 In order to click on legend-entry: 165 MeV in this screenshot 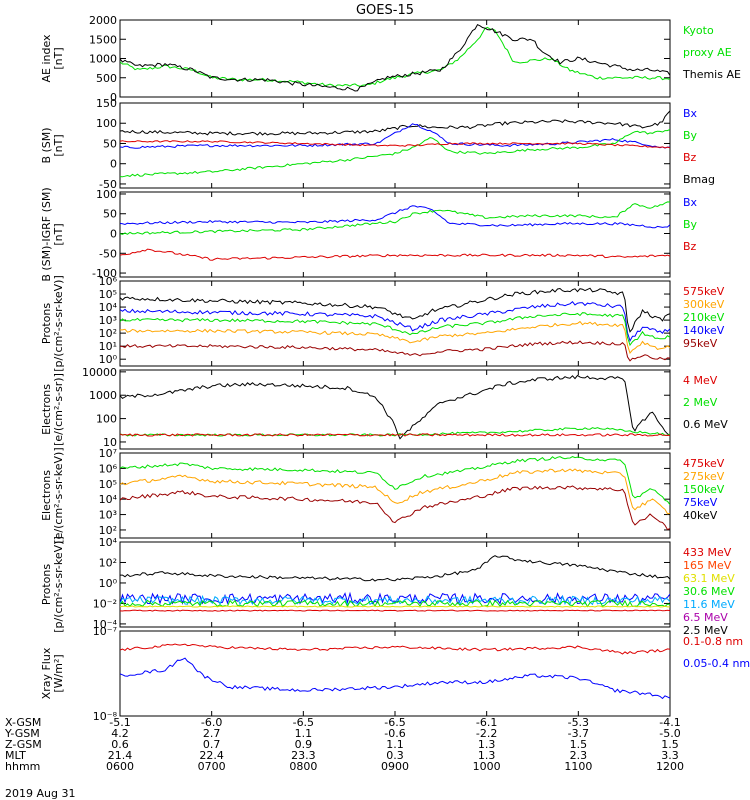, I will do `click(707, 565)`.